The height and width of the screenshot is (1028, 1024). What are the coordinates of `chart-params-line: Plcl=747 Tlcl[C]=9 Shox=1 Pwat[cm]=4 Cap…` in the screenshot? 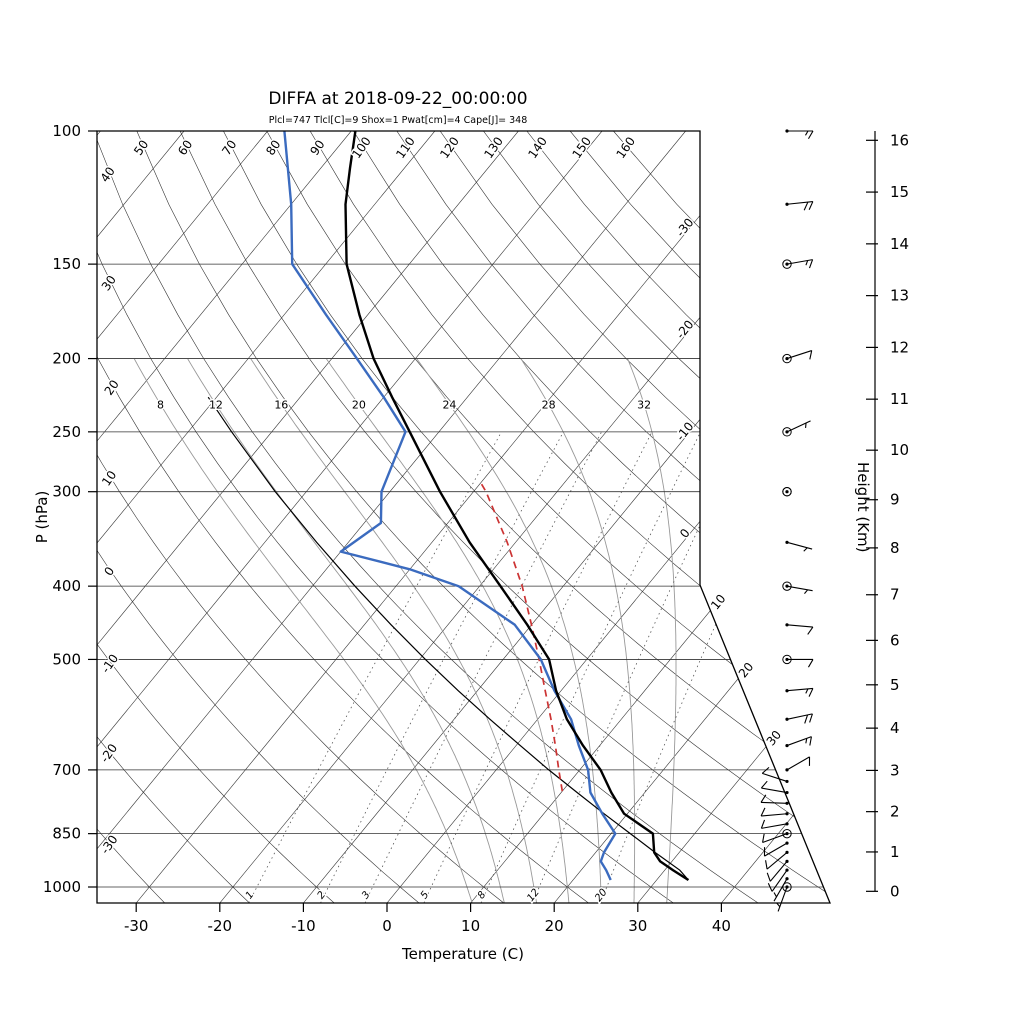 It's located at (398, 120).